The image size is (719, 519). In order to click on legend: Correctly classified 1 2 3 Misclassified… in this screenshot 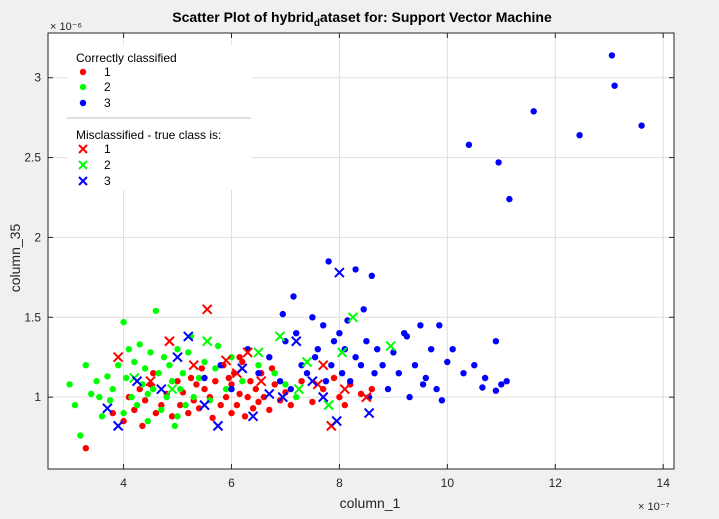, I will do `click(159, 117)`.